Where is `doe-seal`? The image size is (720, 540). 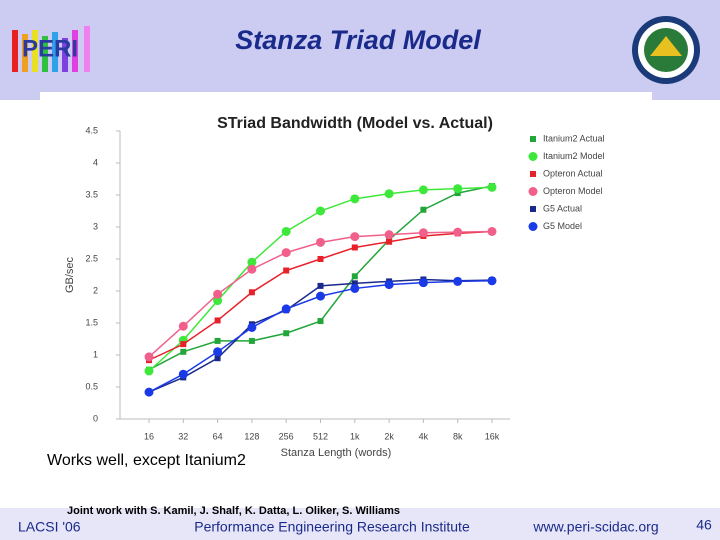
doe-seal is located at coordinates (666, 50).